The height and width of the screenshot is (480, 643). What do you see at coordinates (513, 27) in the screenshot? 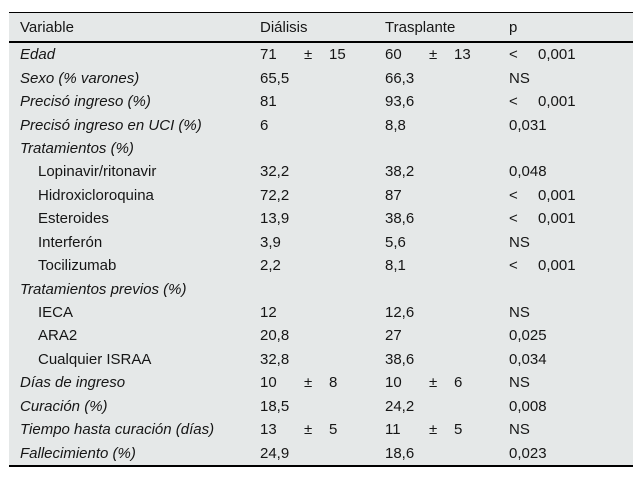
I see `column-header-p: p` at bounding box center [513, 27].